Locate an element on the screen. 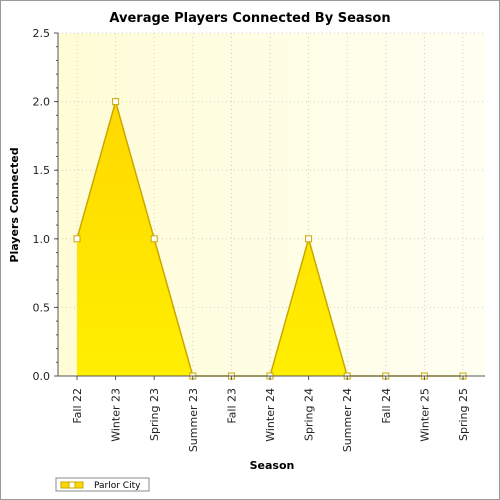  y-tick-label: 1.5 is located at coordinates (42, 170).